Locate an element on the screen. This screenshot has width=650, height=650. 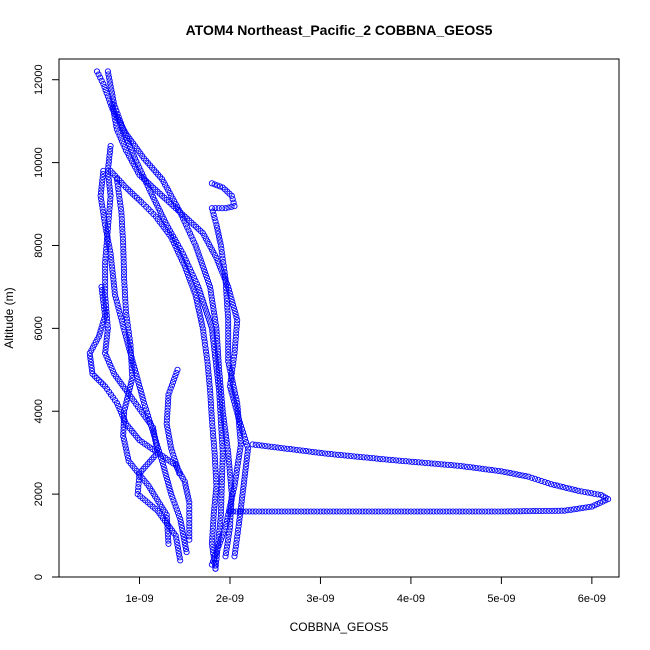
x-tick-label: 6e-09 is located at coordinates (592, 599).